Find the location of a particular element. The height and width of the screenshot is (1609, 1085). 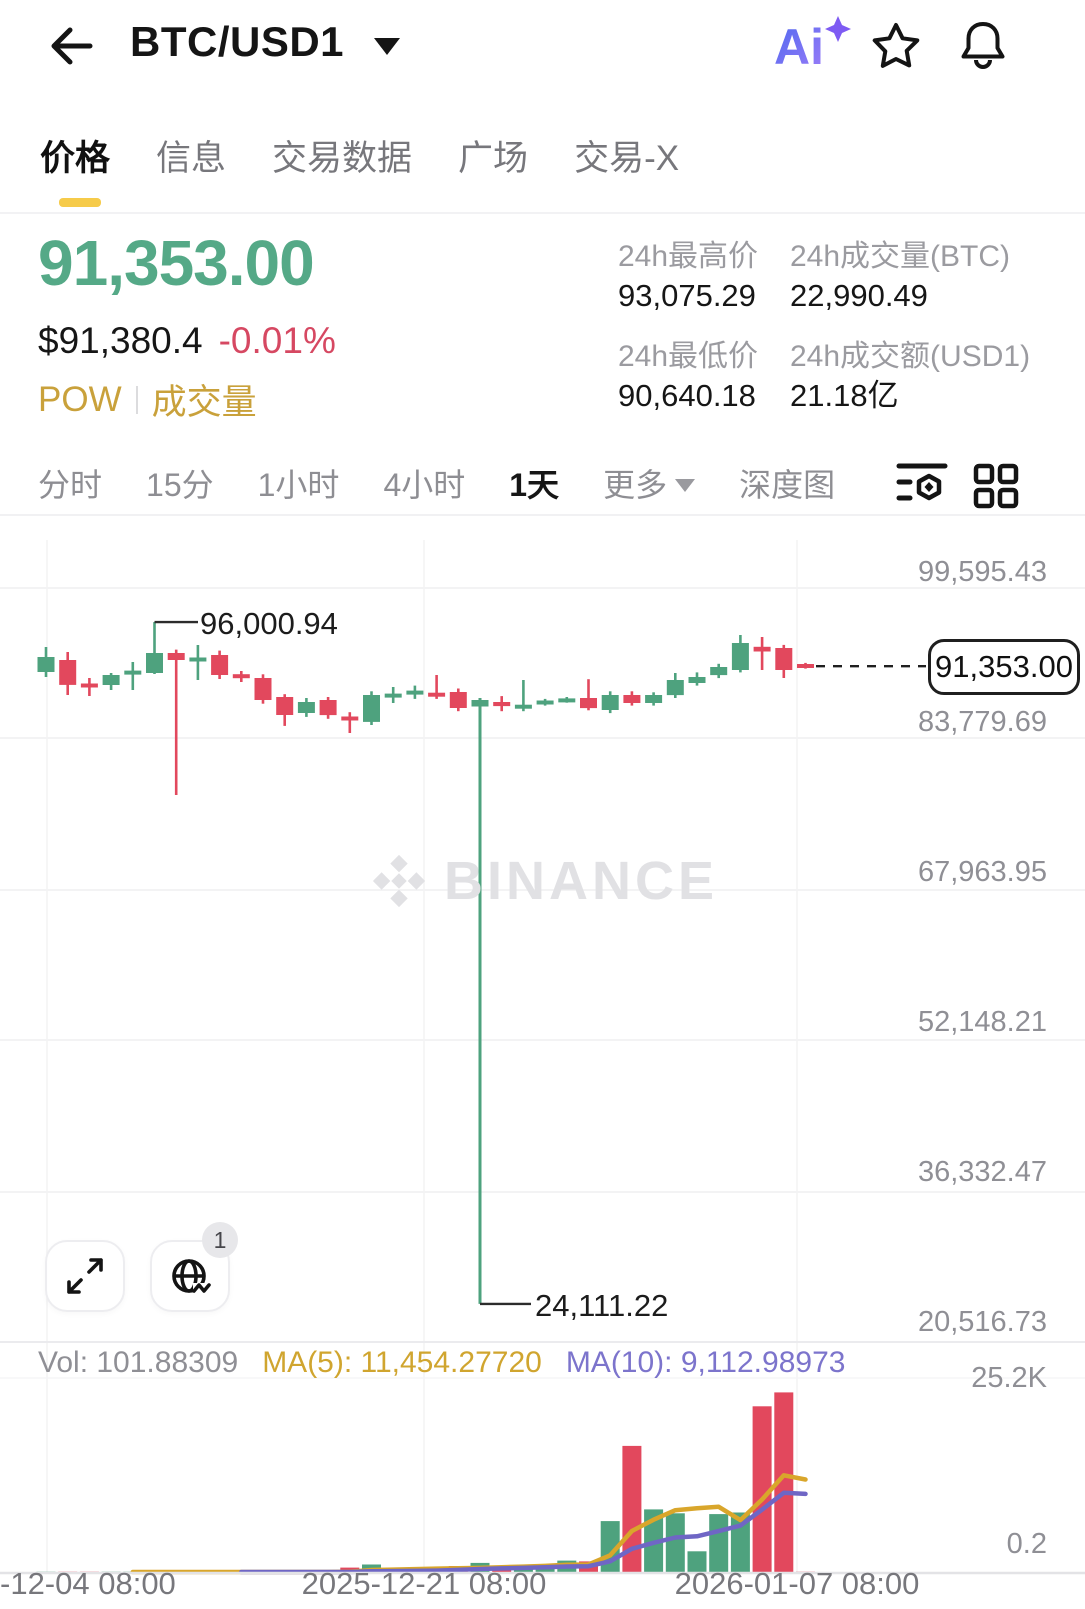

timeframe-label: 深度图 is located at coordinates (787, 485).